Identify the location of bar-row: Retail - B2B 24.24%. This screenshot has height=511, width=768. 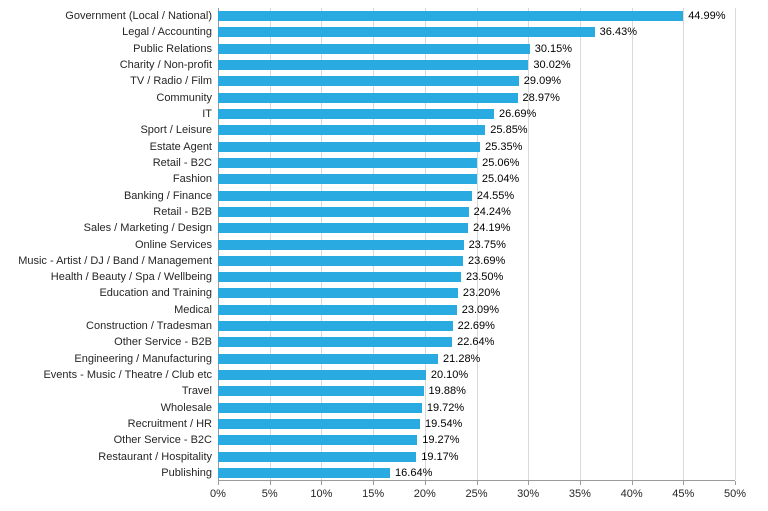
(367, 212).